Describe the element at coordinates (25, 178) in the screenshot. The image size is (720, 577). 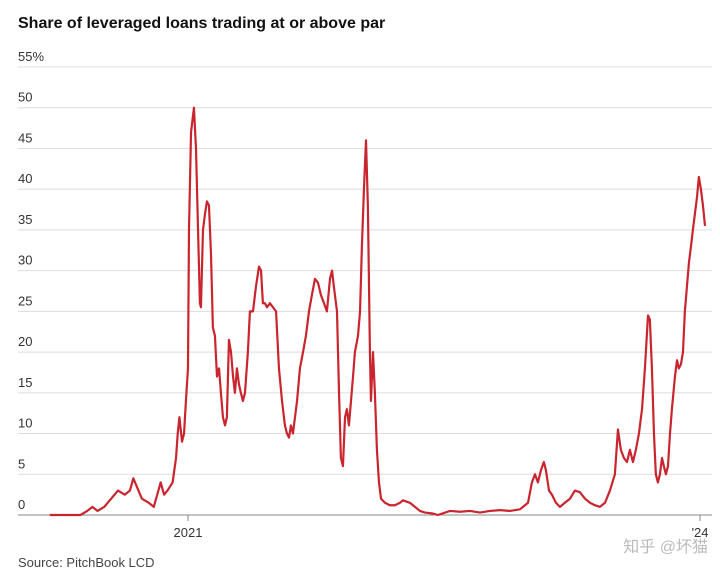
I see `y-tick-label: 40` at that location.